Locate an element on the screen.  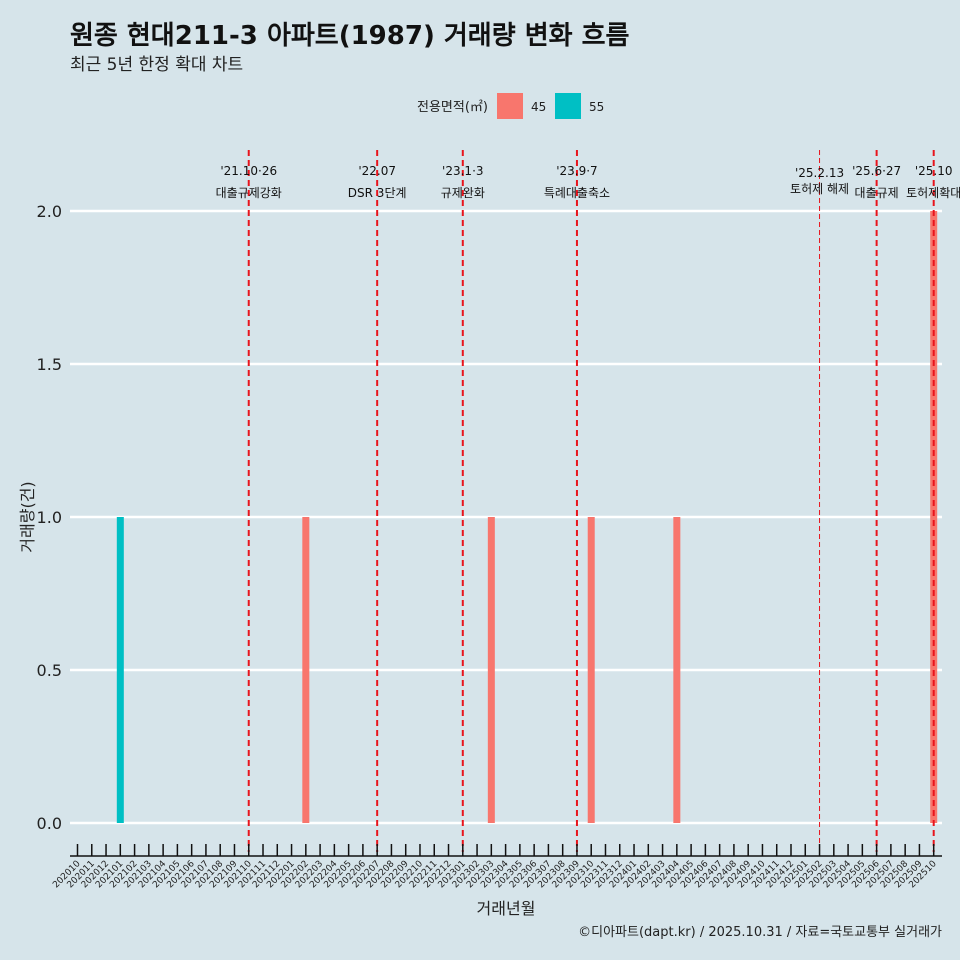
chart-title: 원종 현대211-3 아파트(1987) 거래량 변화 흐름 is located at coordinates (350, 36).